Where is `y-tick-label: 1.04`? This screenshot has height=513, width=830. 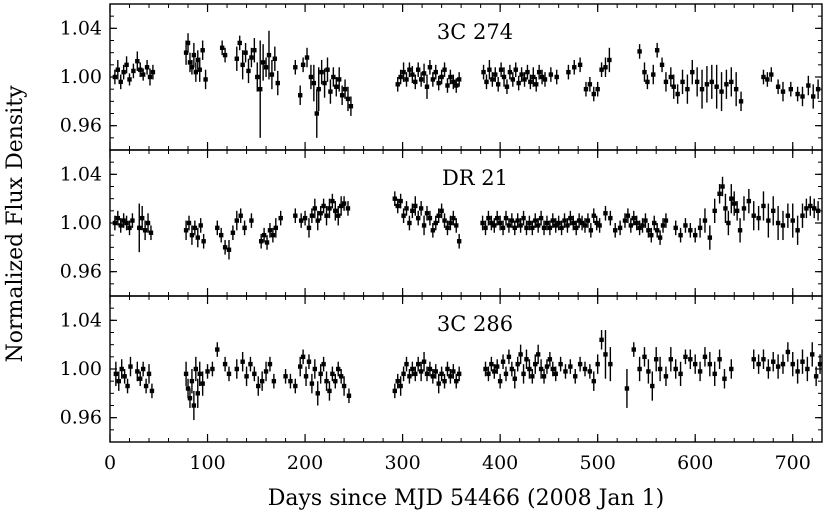 y-tick-label: 1.04 is located at coordinates (81, 28).